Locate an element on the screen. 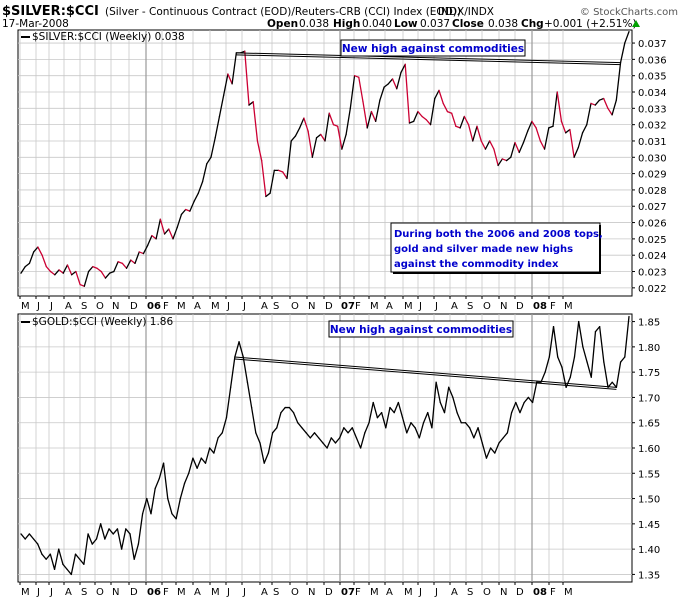  bot-xtick-label: M is located at coordinates (215, 592).